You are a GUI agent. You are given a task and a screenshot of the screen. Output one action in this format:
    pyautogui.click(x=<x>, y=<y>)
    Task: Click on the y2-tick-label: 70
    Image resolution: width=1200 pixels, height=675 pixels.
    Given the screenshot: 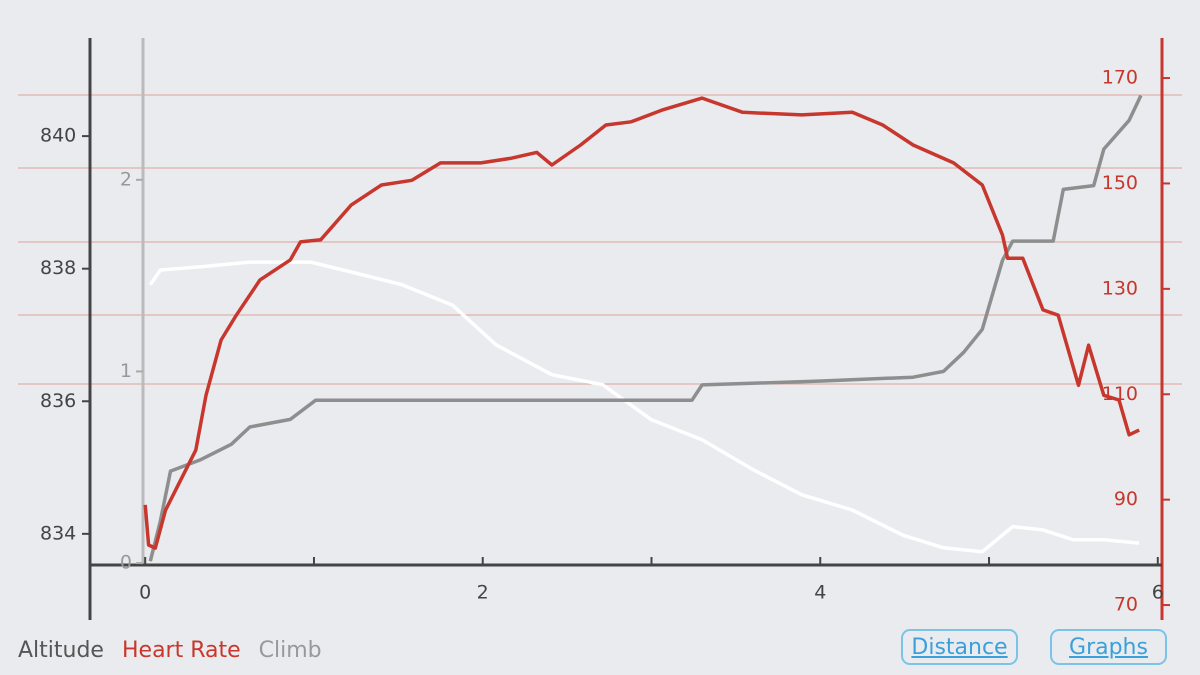 What is the action you would take?
    pyautogui.click(x=1126, y=605)
    